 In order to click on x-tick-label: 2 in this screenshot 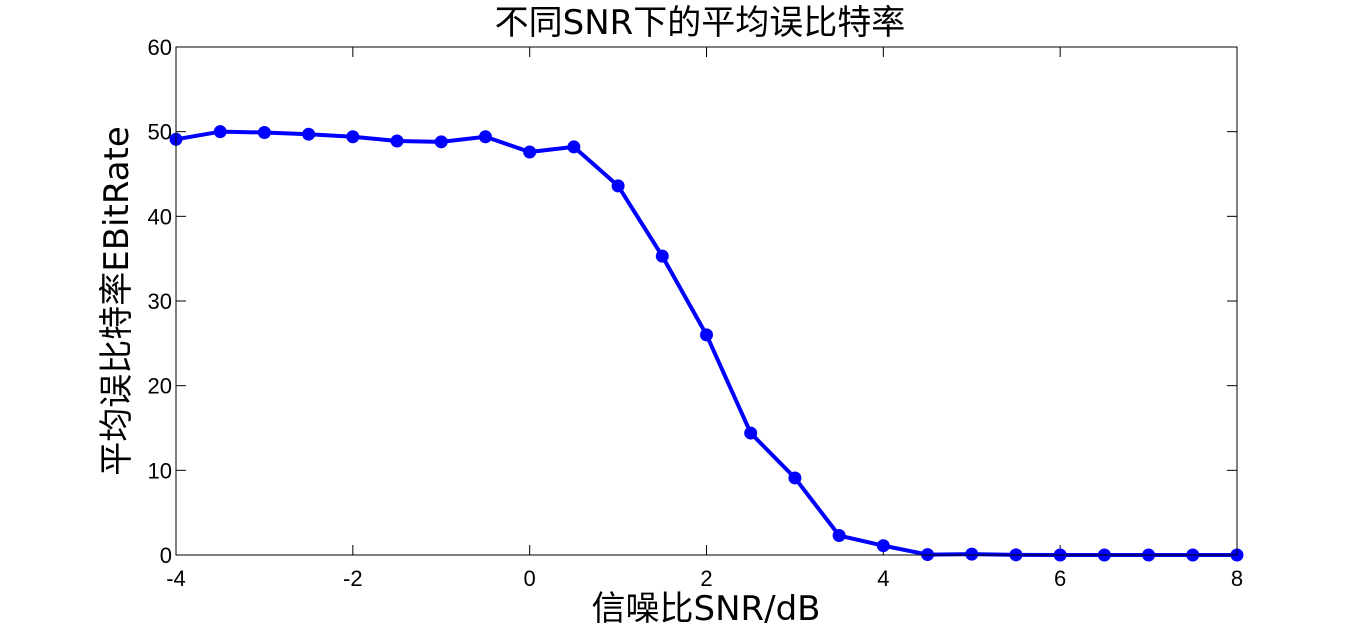, I will do `click(706, 578)`.